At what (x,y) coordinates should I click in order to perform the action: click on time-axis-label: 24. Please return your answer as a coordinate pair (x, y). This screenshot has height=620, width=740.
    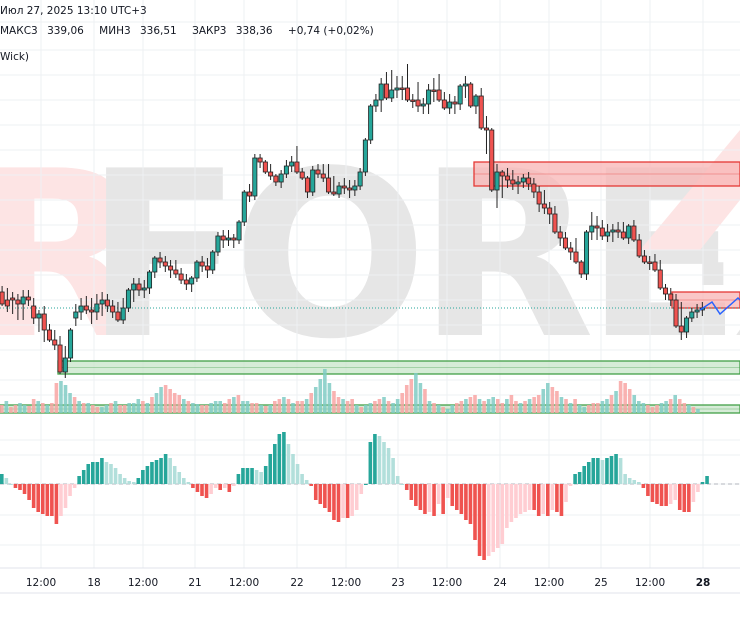
    Looking at the image, I should click on (500, 583).